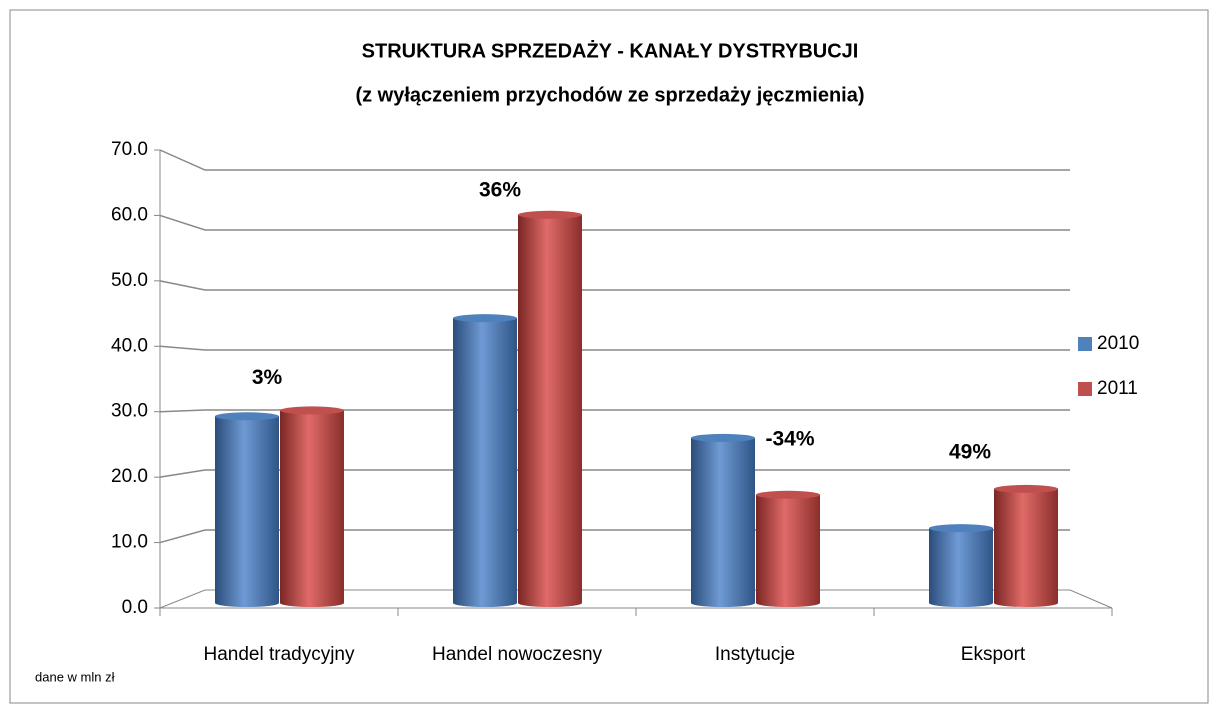  What do you see at coordinates (129, 542) in the screenshot?
I see `y-tick-label: 10.0` at bounding box center [129, 542].